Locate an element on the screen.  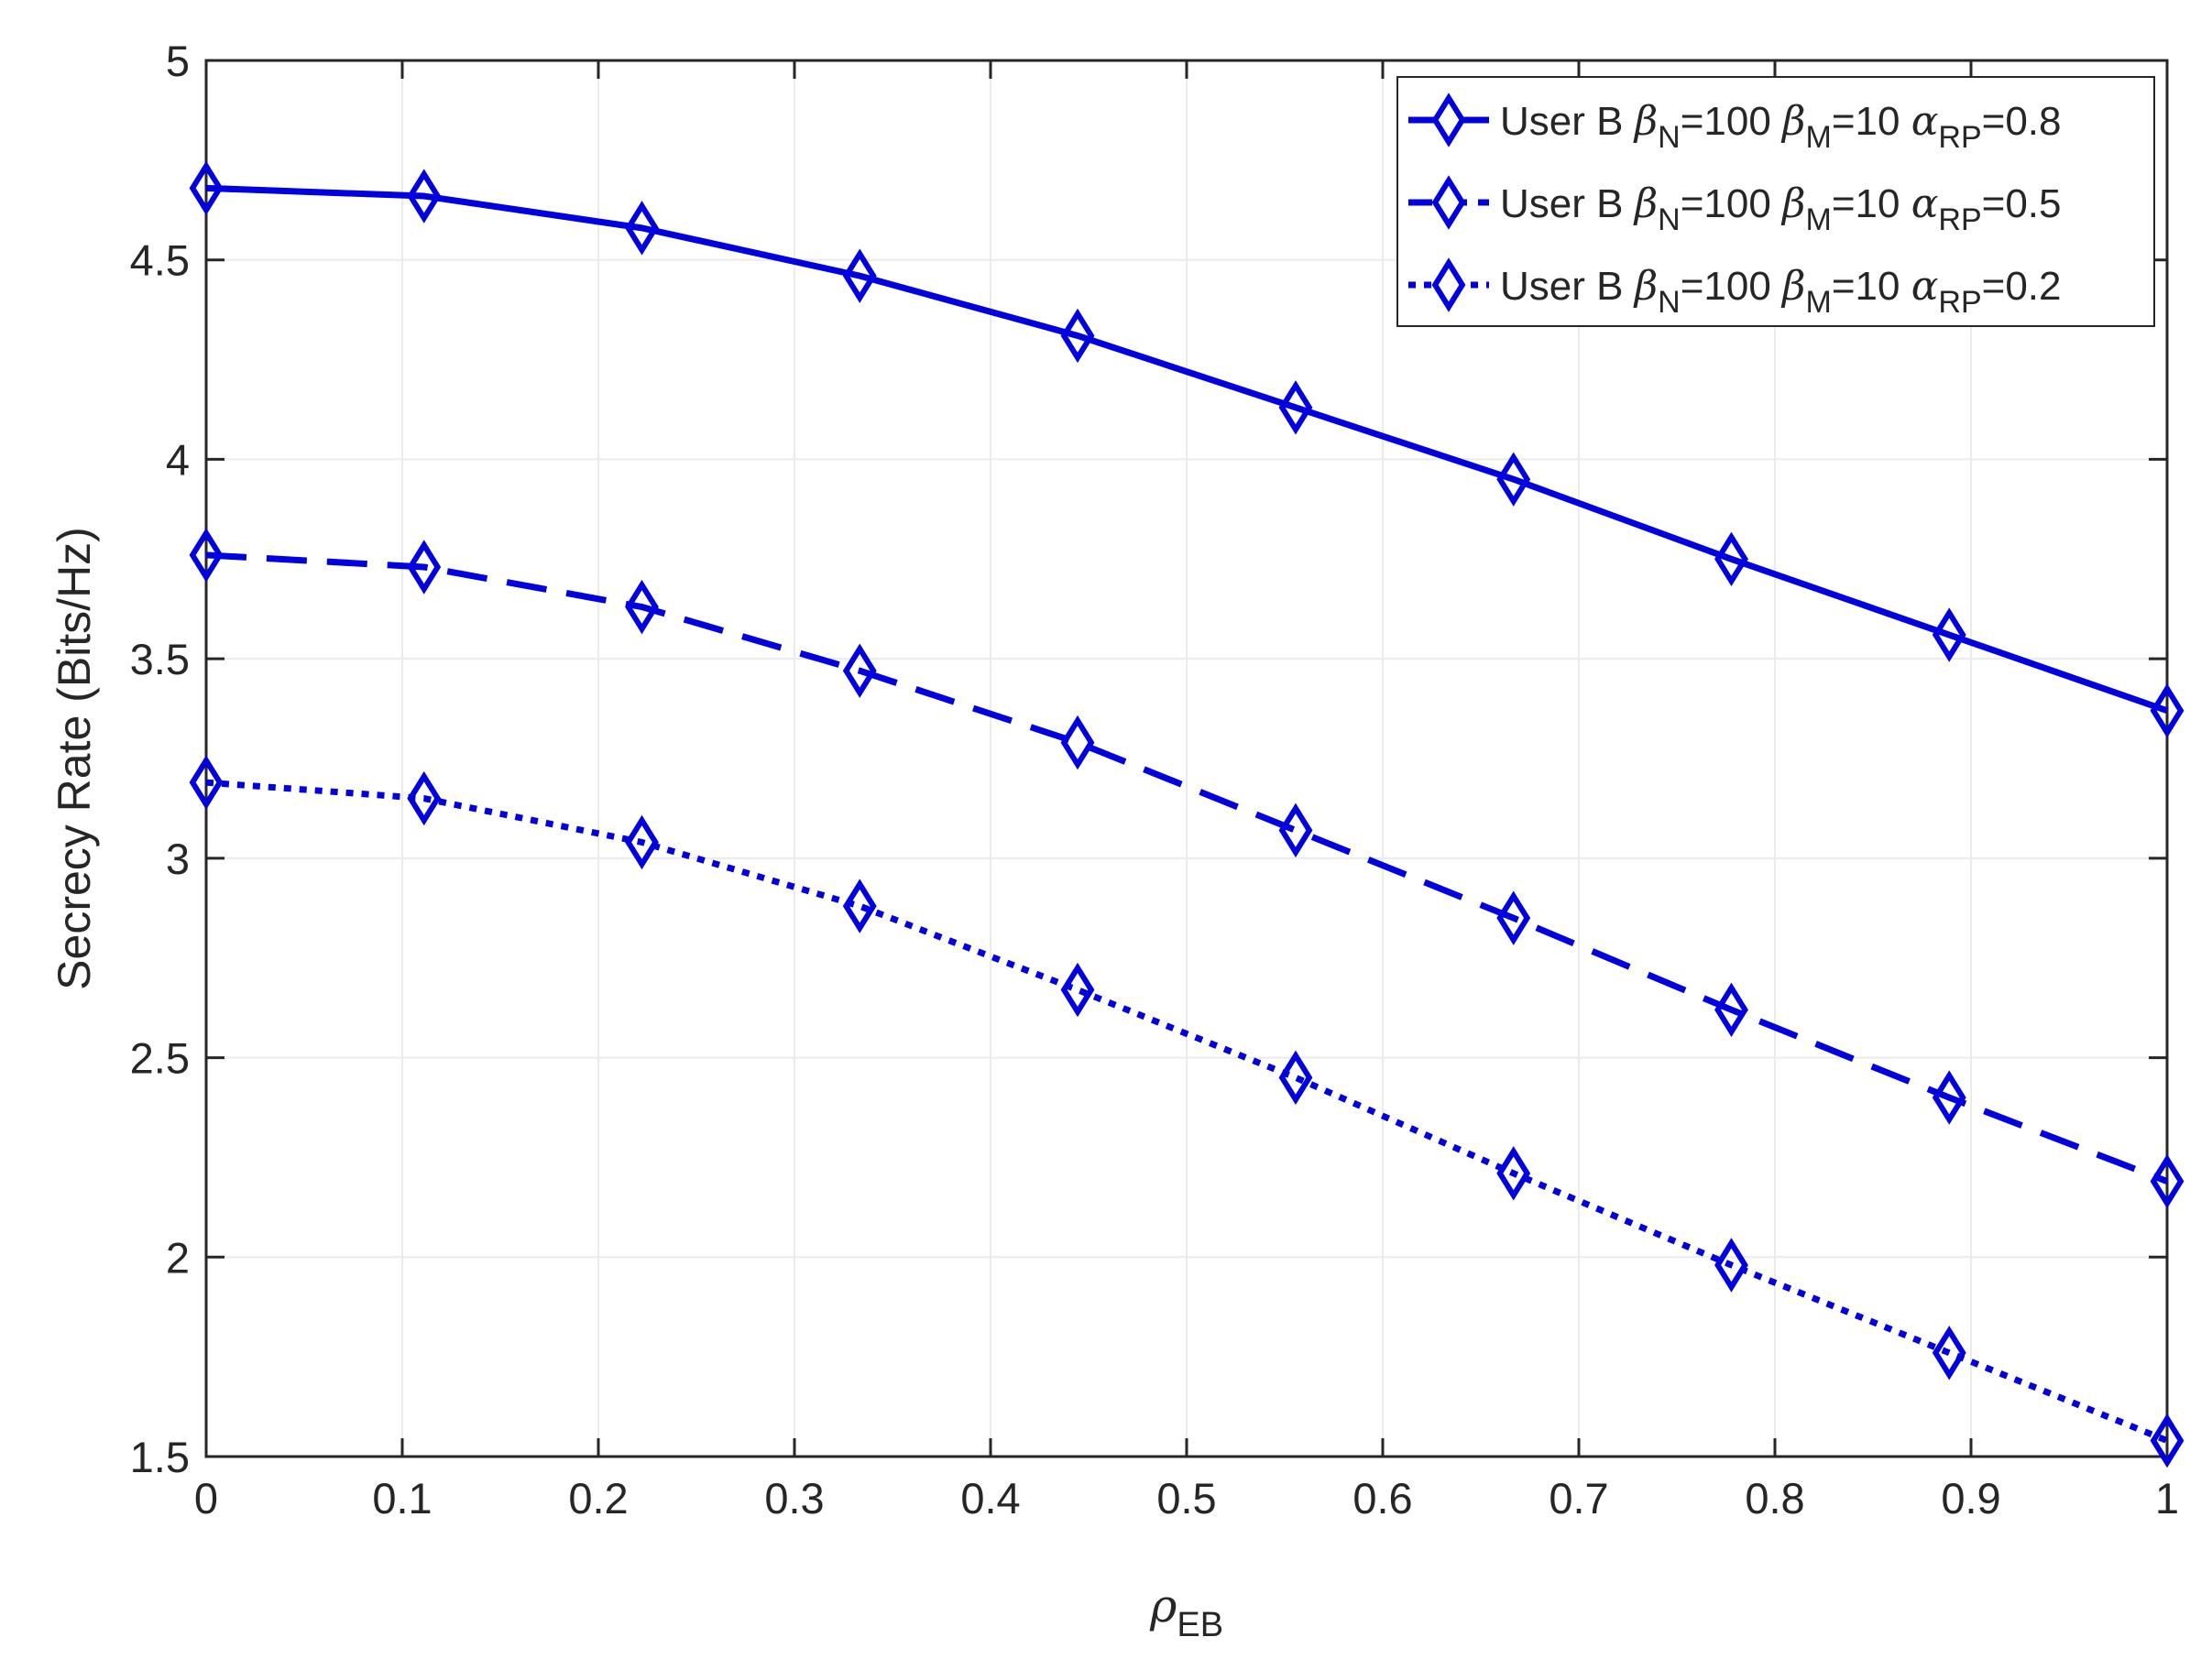
y-axis-label: Secrecy Rate (Bits/Hz) is located at coordinates (74, 758).